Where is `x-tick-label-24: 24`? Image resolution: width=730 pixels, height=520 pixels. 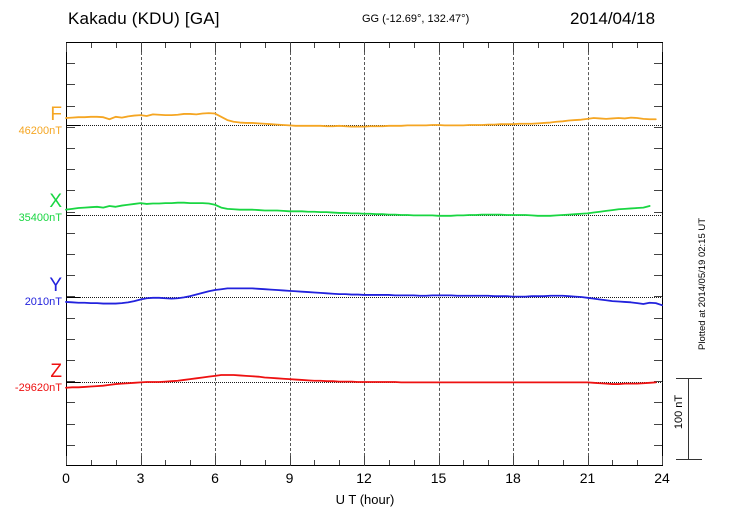 x-tick-label-24: 24 is located at coordinates (662, 478).